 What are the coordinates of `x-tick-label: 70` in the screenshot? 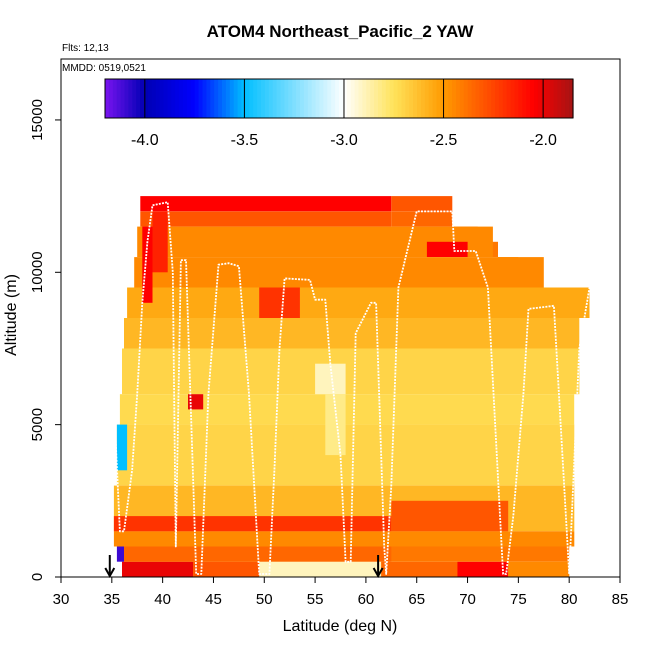 It's located at (467, 599).